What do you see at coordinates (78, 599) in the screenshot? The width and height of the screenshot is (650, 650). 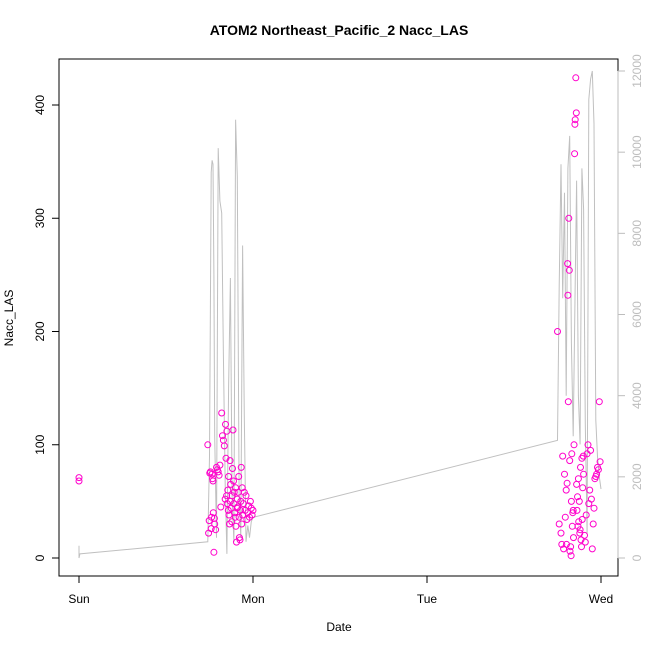 I see `x-tick-label: Sun` at bounding box center [78, 599].